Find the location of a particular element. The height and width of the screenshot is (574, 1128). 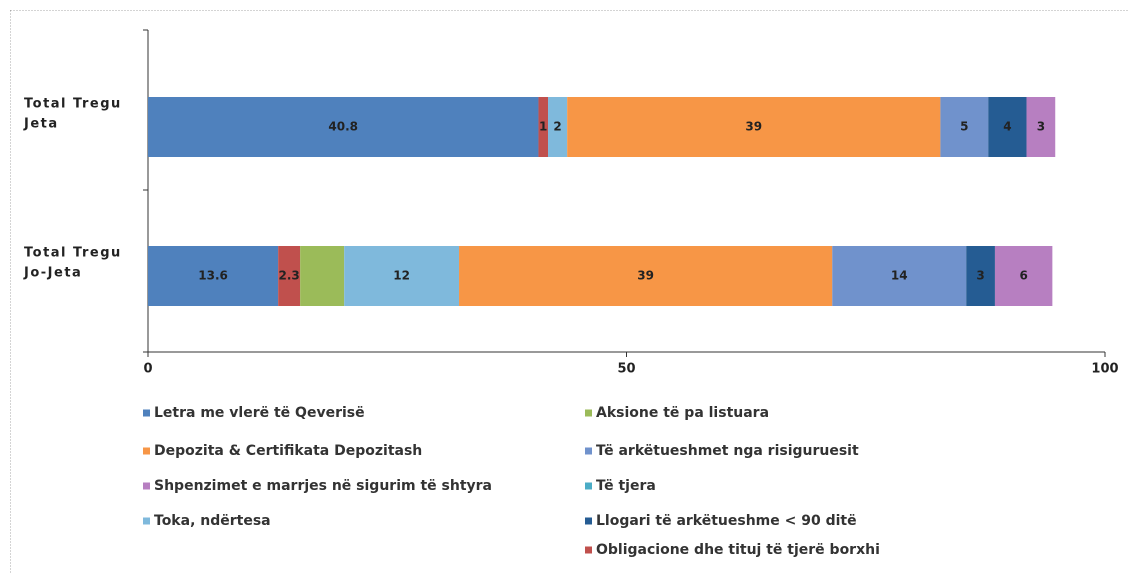

data-label: 14 is located at coordinates (899, 276).